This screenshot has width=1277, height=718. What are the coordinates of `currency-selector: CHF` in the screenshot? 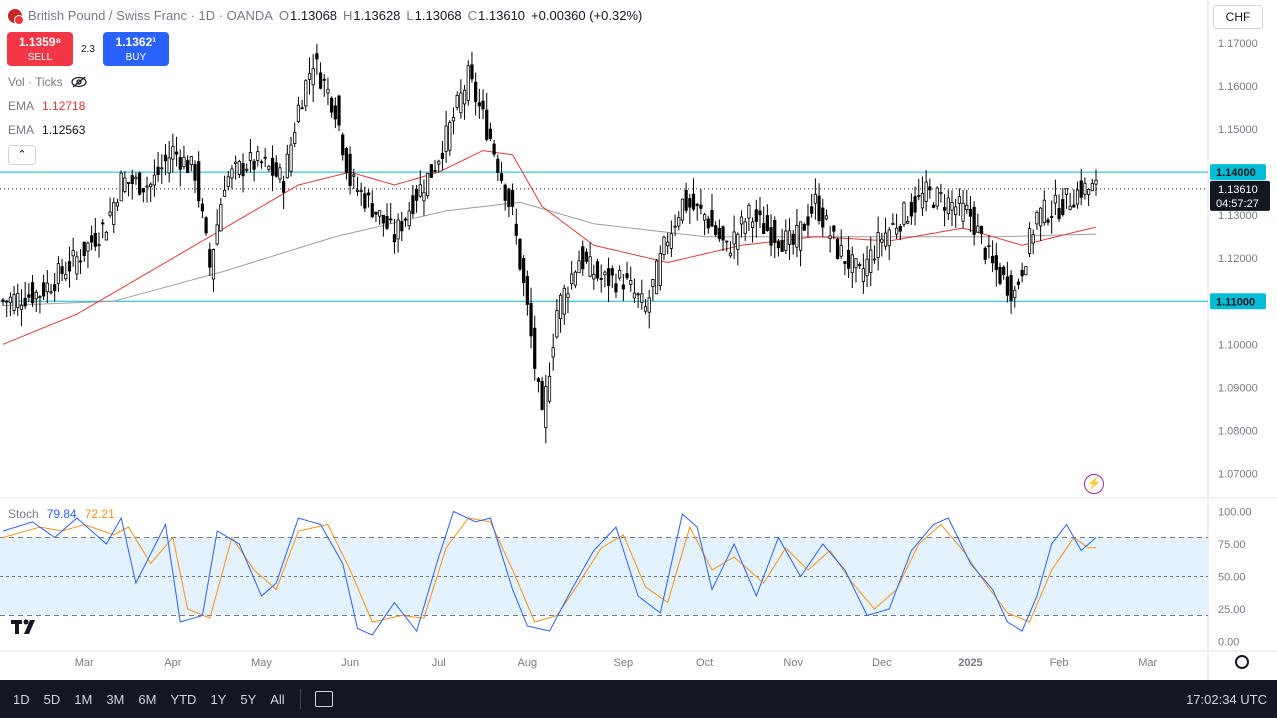 It's located at (1238, 17).